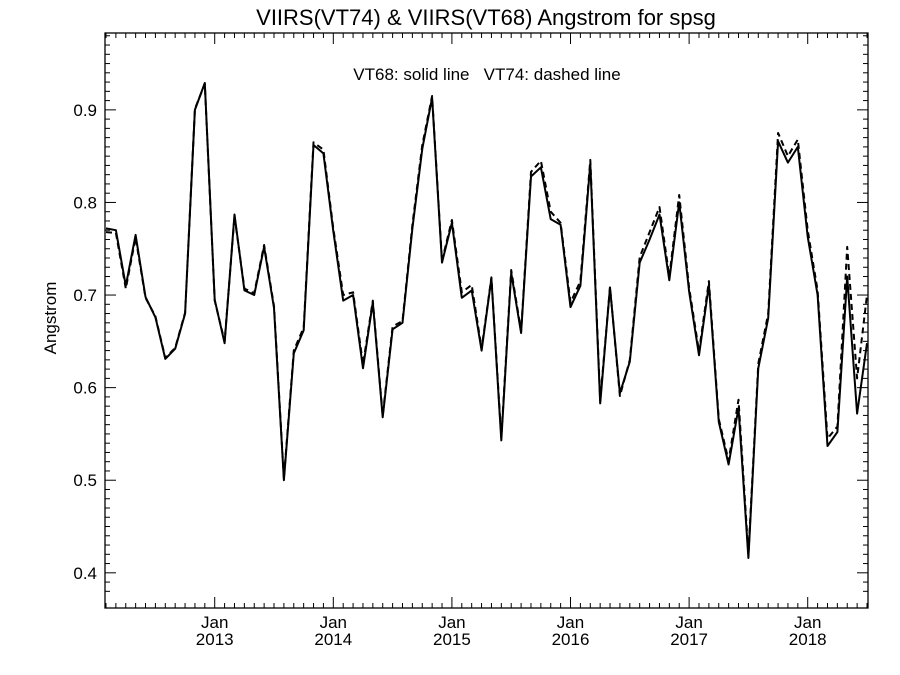 The width and height of the screenshot is (900, 675). Describe the element at coordinates (85, 110) in the screenshot. I see `y-tick-label: 0.9` at that location.